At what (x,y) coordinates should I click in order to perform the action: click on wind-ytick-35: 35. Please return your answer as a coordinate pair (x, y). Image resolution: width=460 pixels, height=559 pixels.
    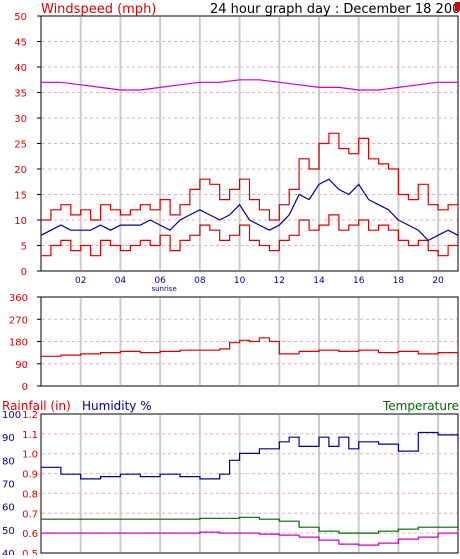
    Looking at the image, I should click on (20, 94).